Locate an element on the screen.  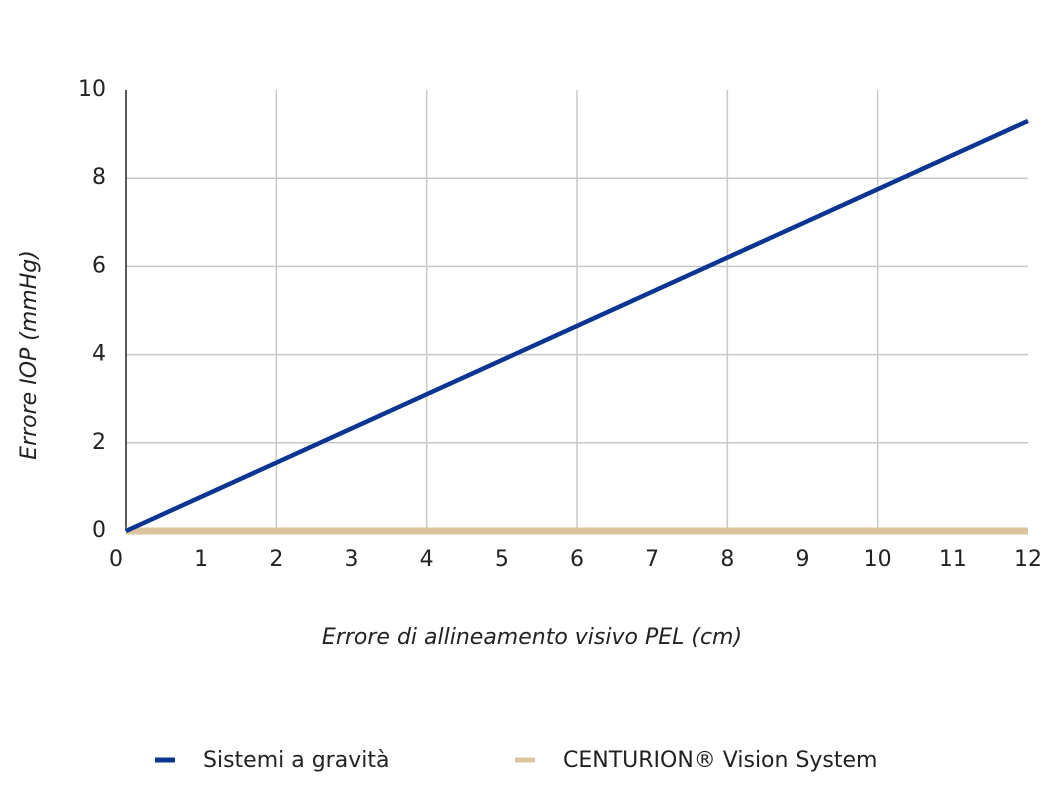
x-tick-label: 7 is located at coordinates (652, 559).